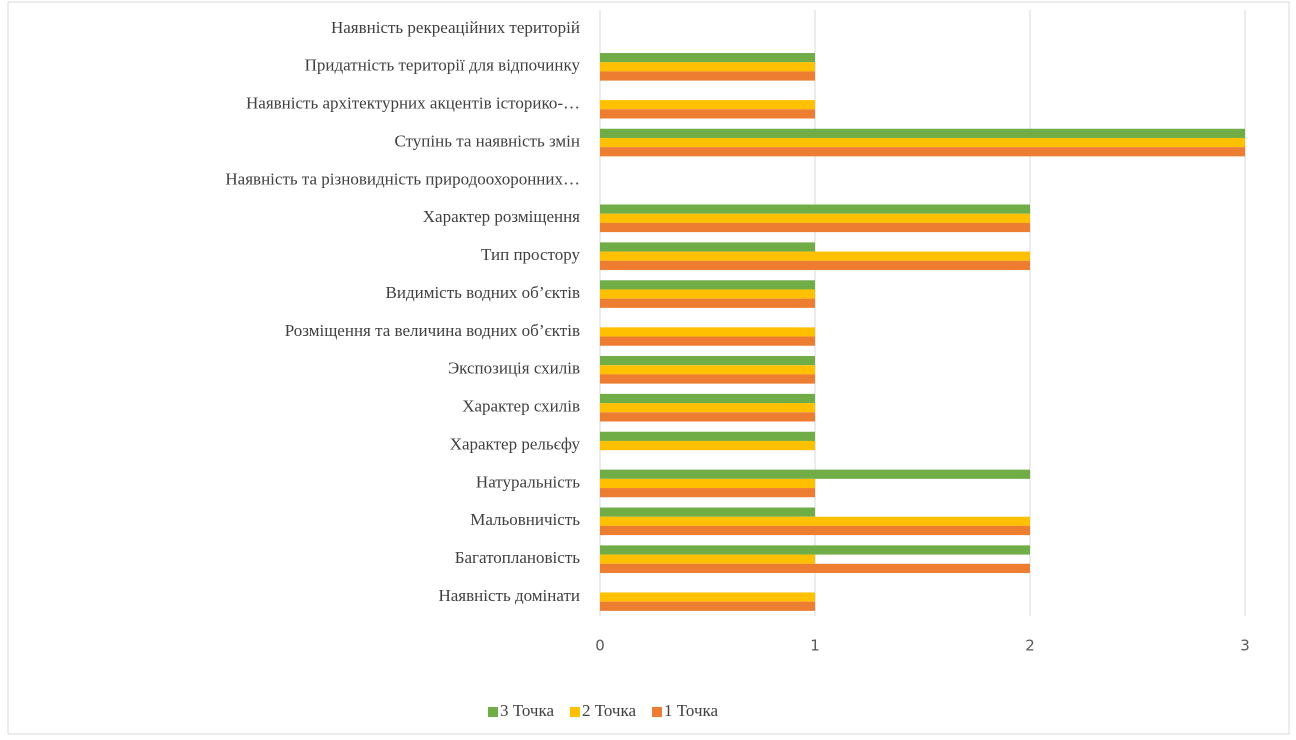 This screenshot has height=740, width=1296. I want to click on legend-label: 2 Точка, so click(609, 710).